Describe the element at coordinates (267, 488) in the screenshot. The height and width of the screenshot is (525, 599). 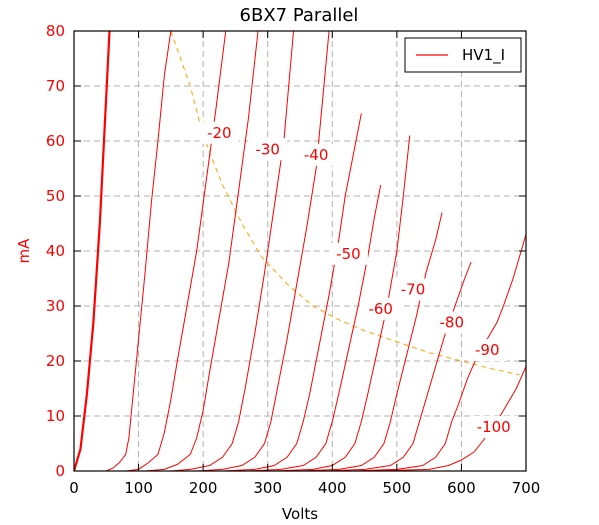
I see `x-tick-label: 300` at that location.